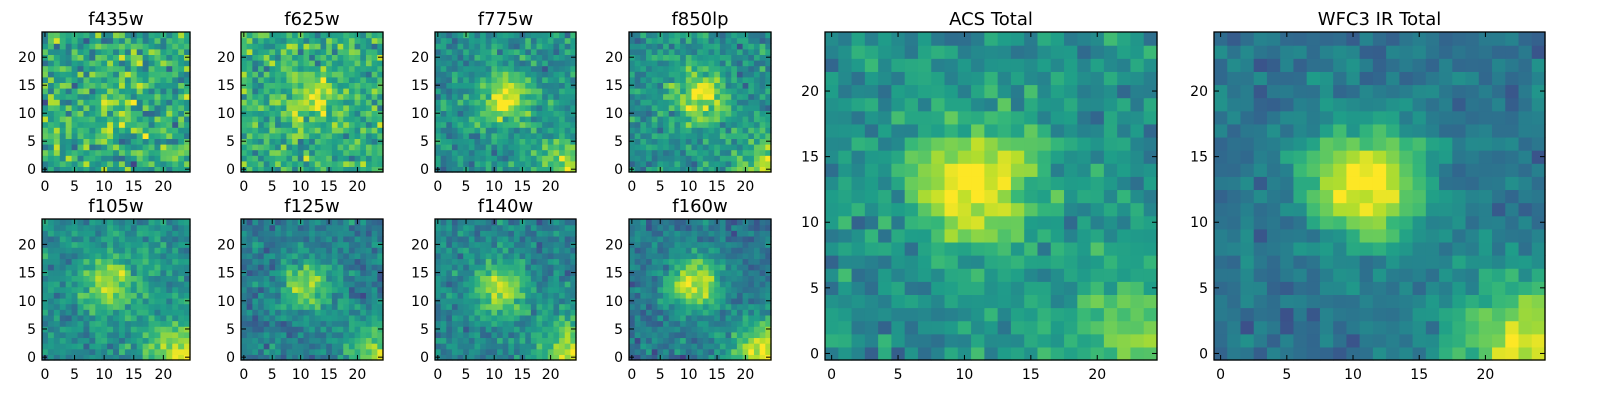  I want to click on heatmap-cells, so click(312, 290).